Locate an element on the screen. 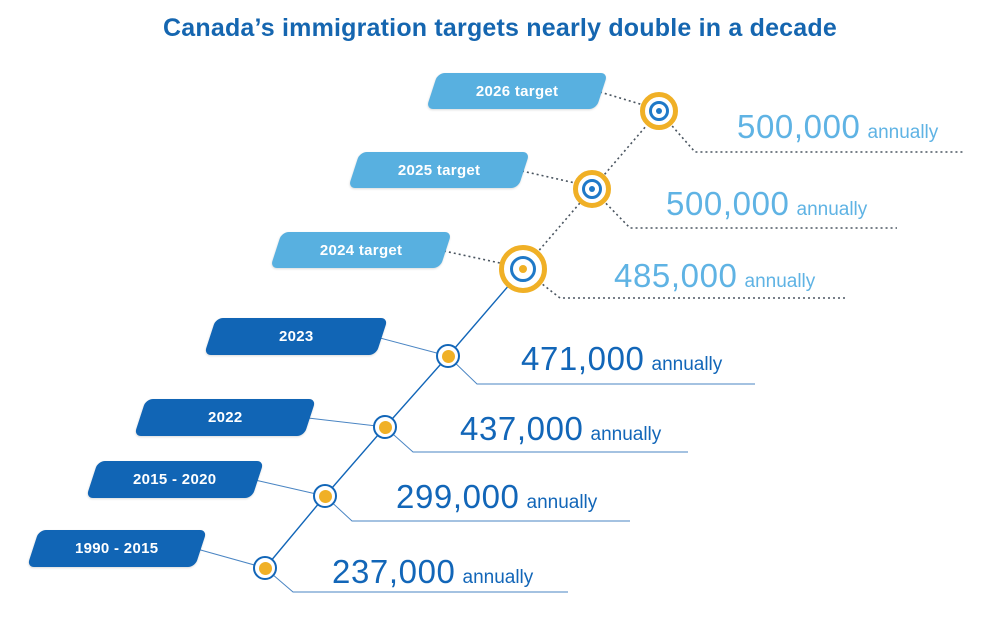 This screenshot has width=1000, height=617. value-2024-unit: annually is located at coordinates (780, 281).